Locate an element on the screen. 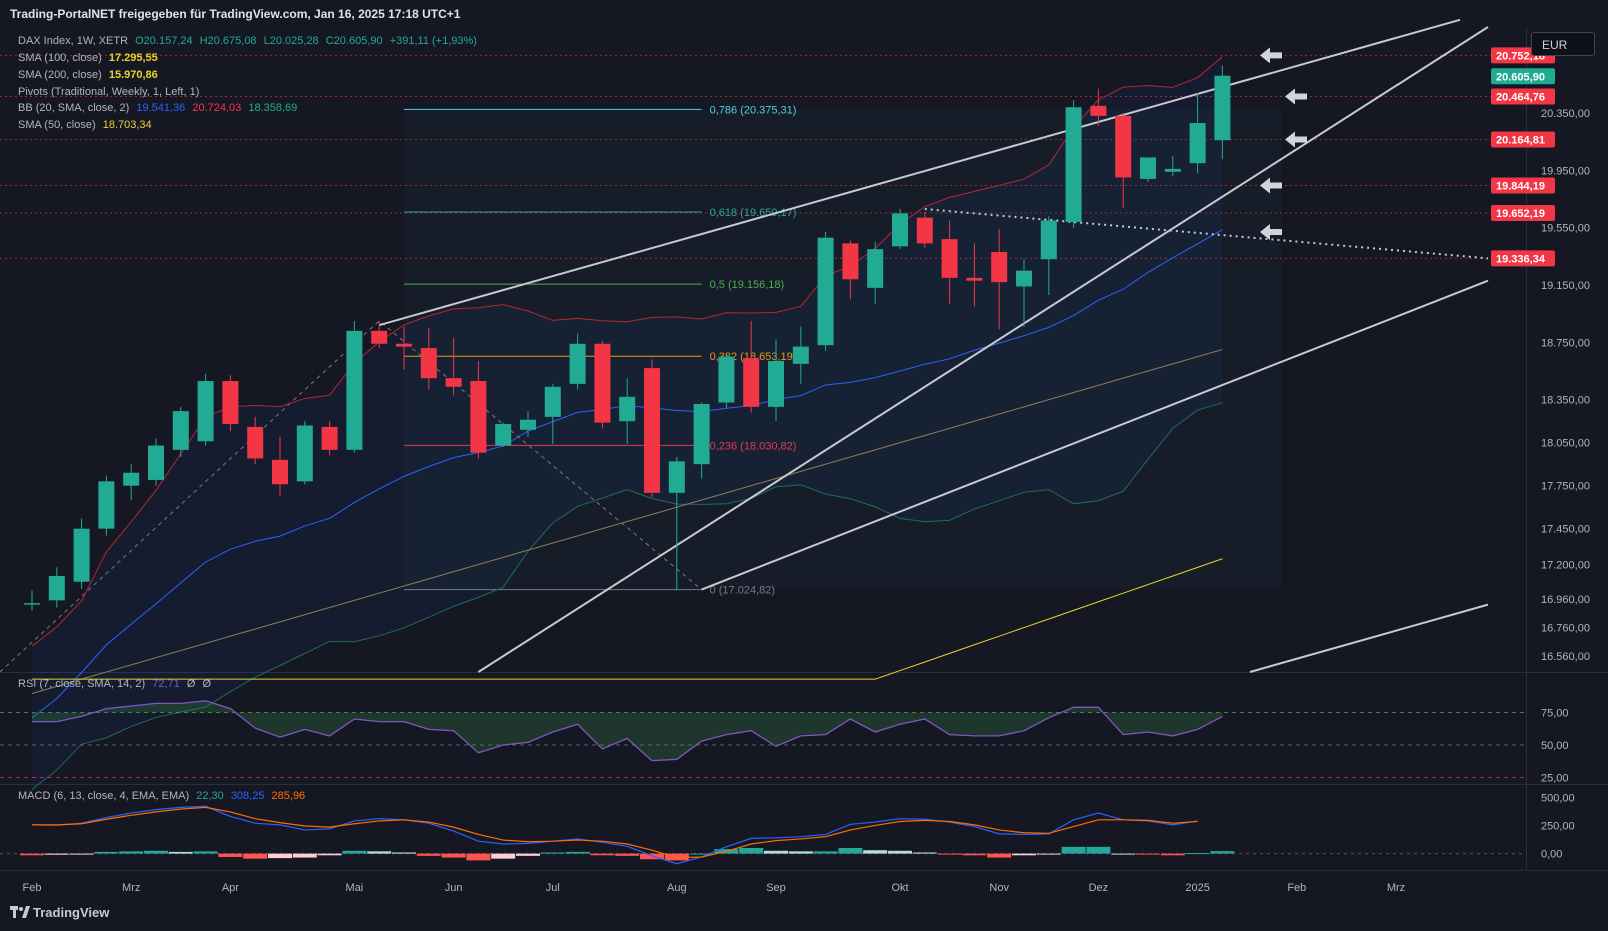 Image resolution: width=1608 pixels, height=931 pixels. legend-macd-v3: 285,96 is located at coordinates (288, 796).